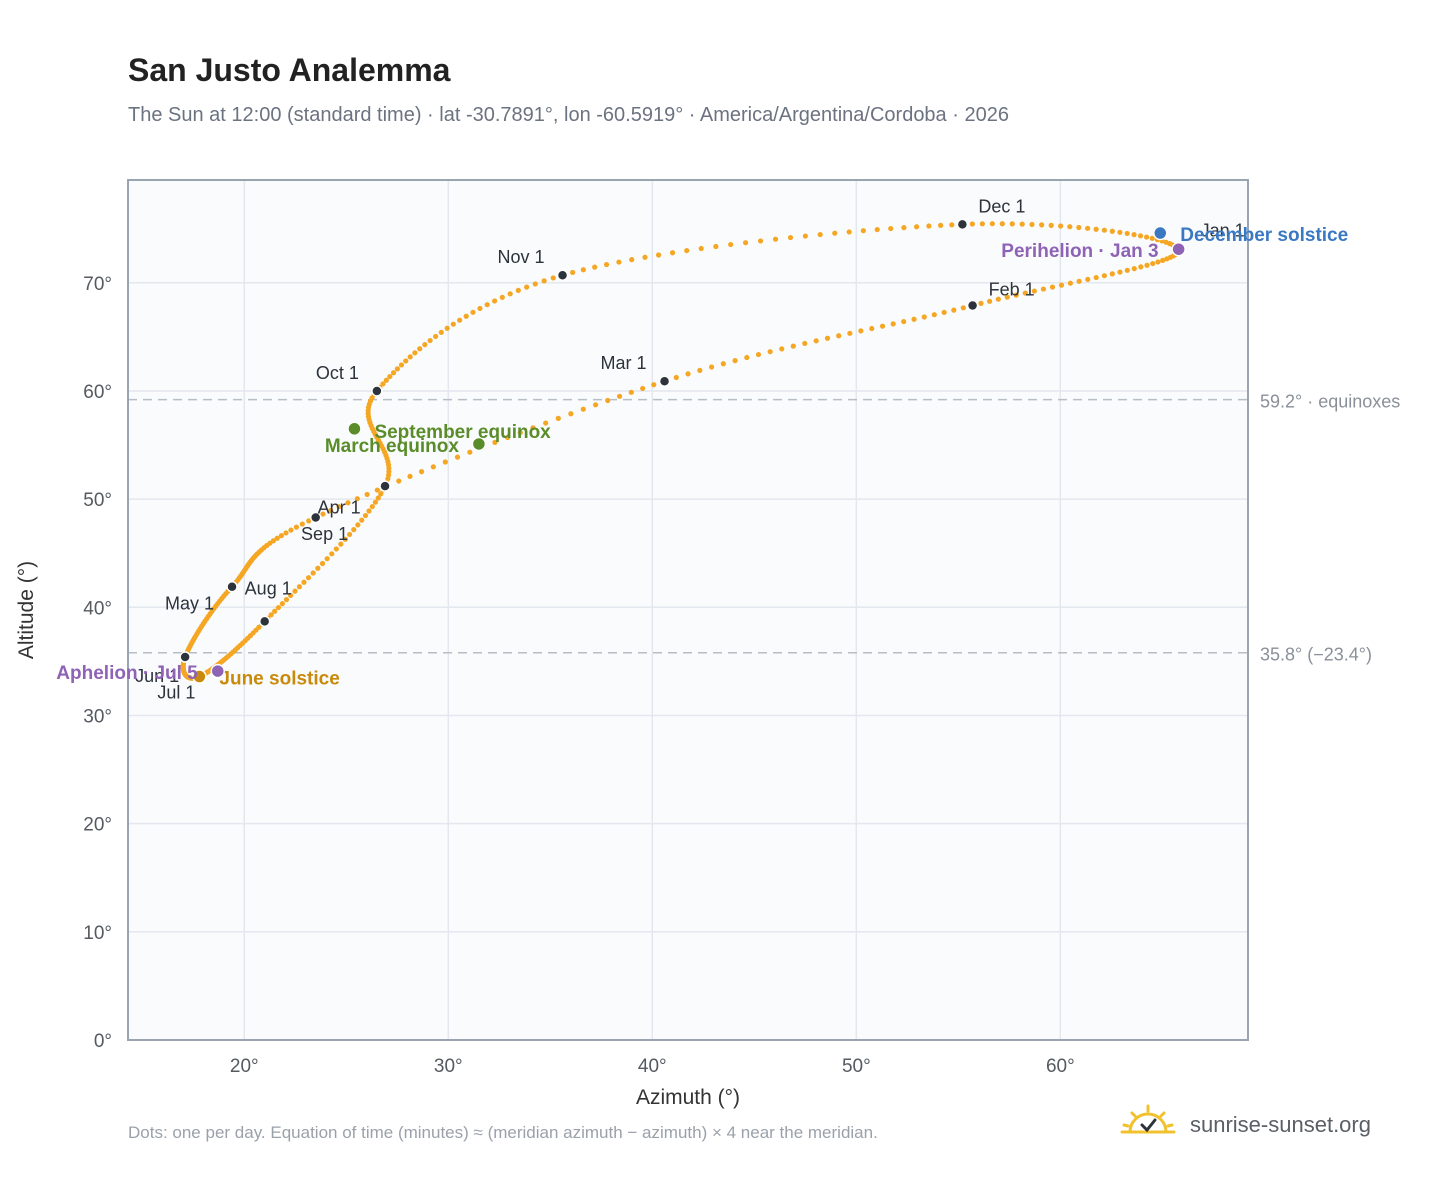  Describe the element at coordinates (103, 1041) in the screenshot. I see `y-tick-label: 0°` at that location.